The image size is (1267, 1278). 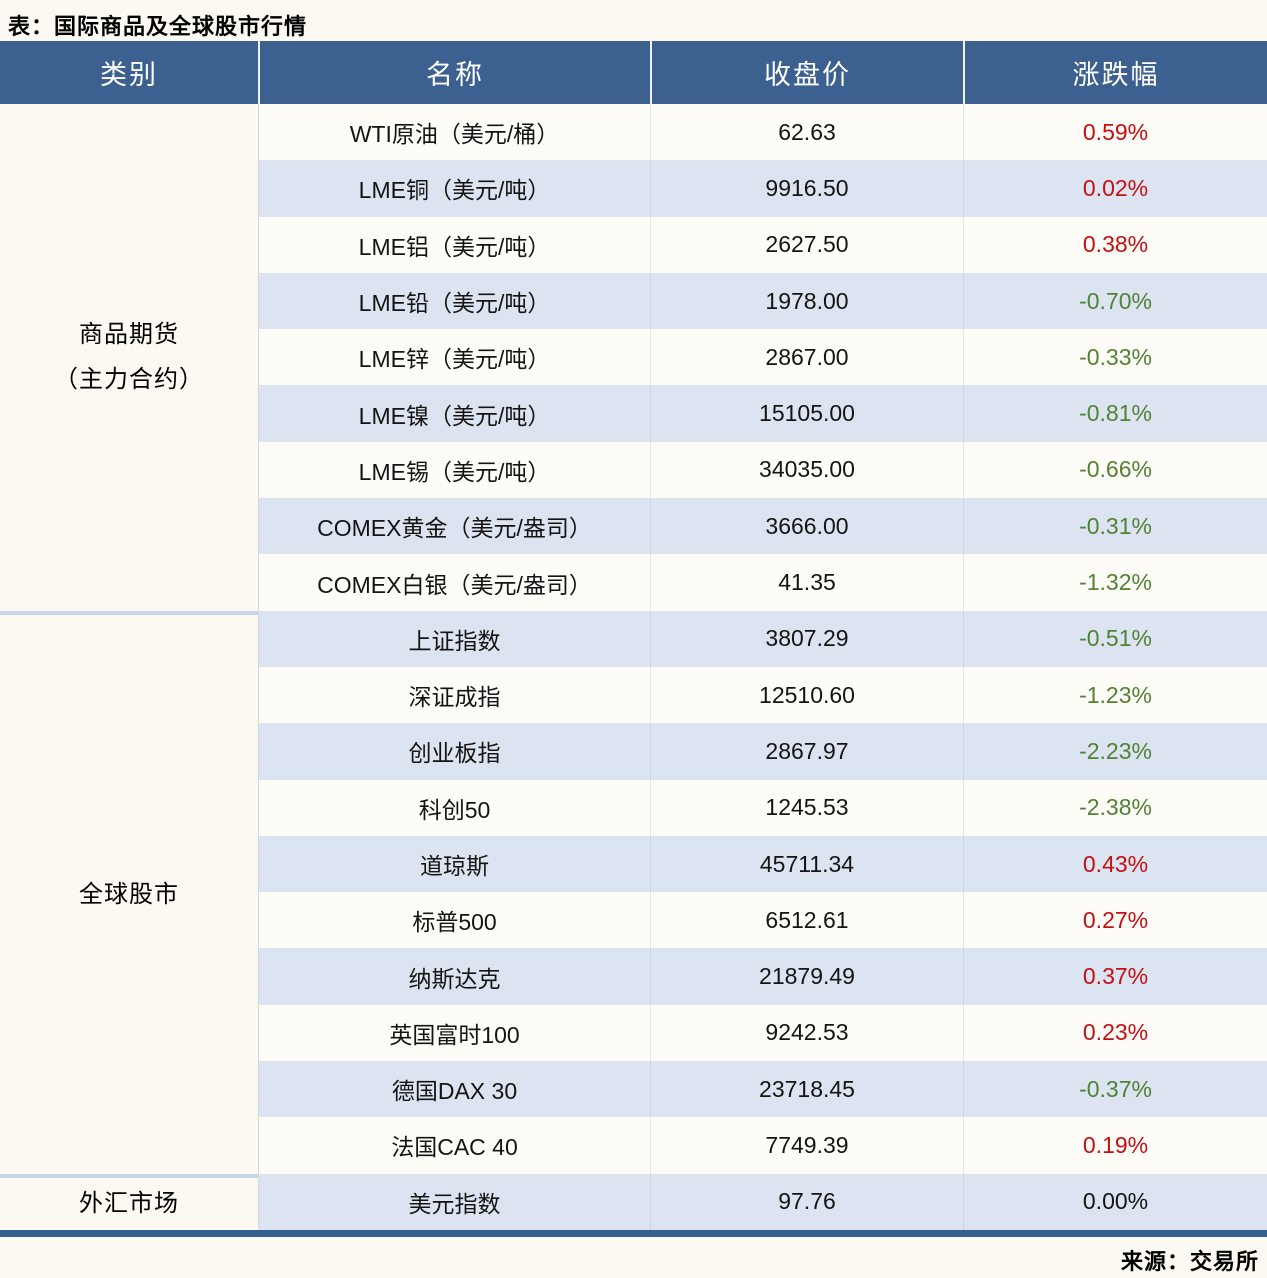 What do you see at coordinates (454, 753) in the screenshot?
I see `name-cell: 创业板指` at bounding box center [454, 753].